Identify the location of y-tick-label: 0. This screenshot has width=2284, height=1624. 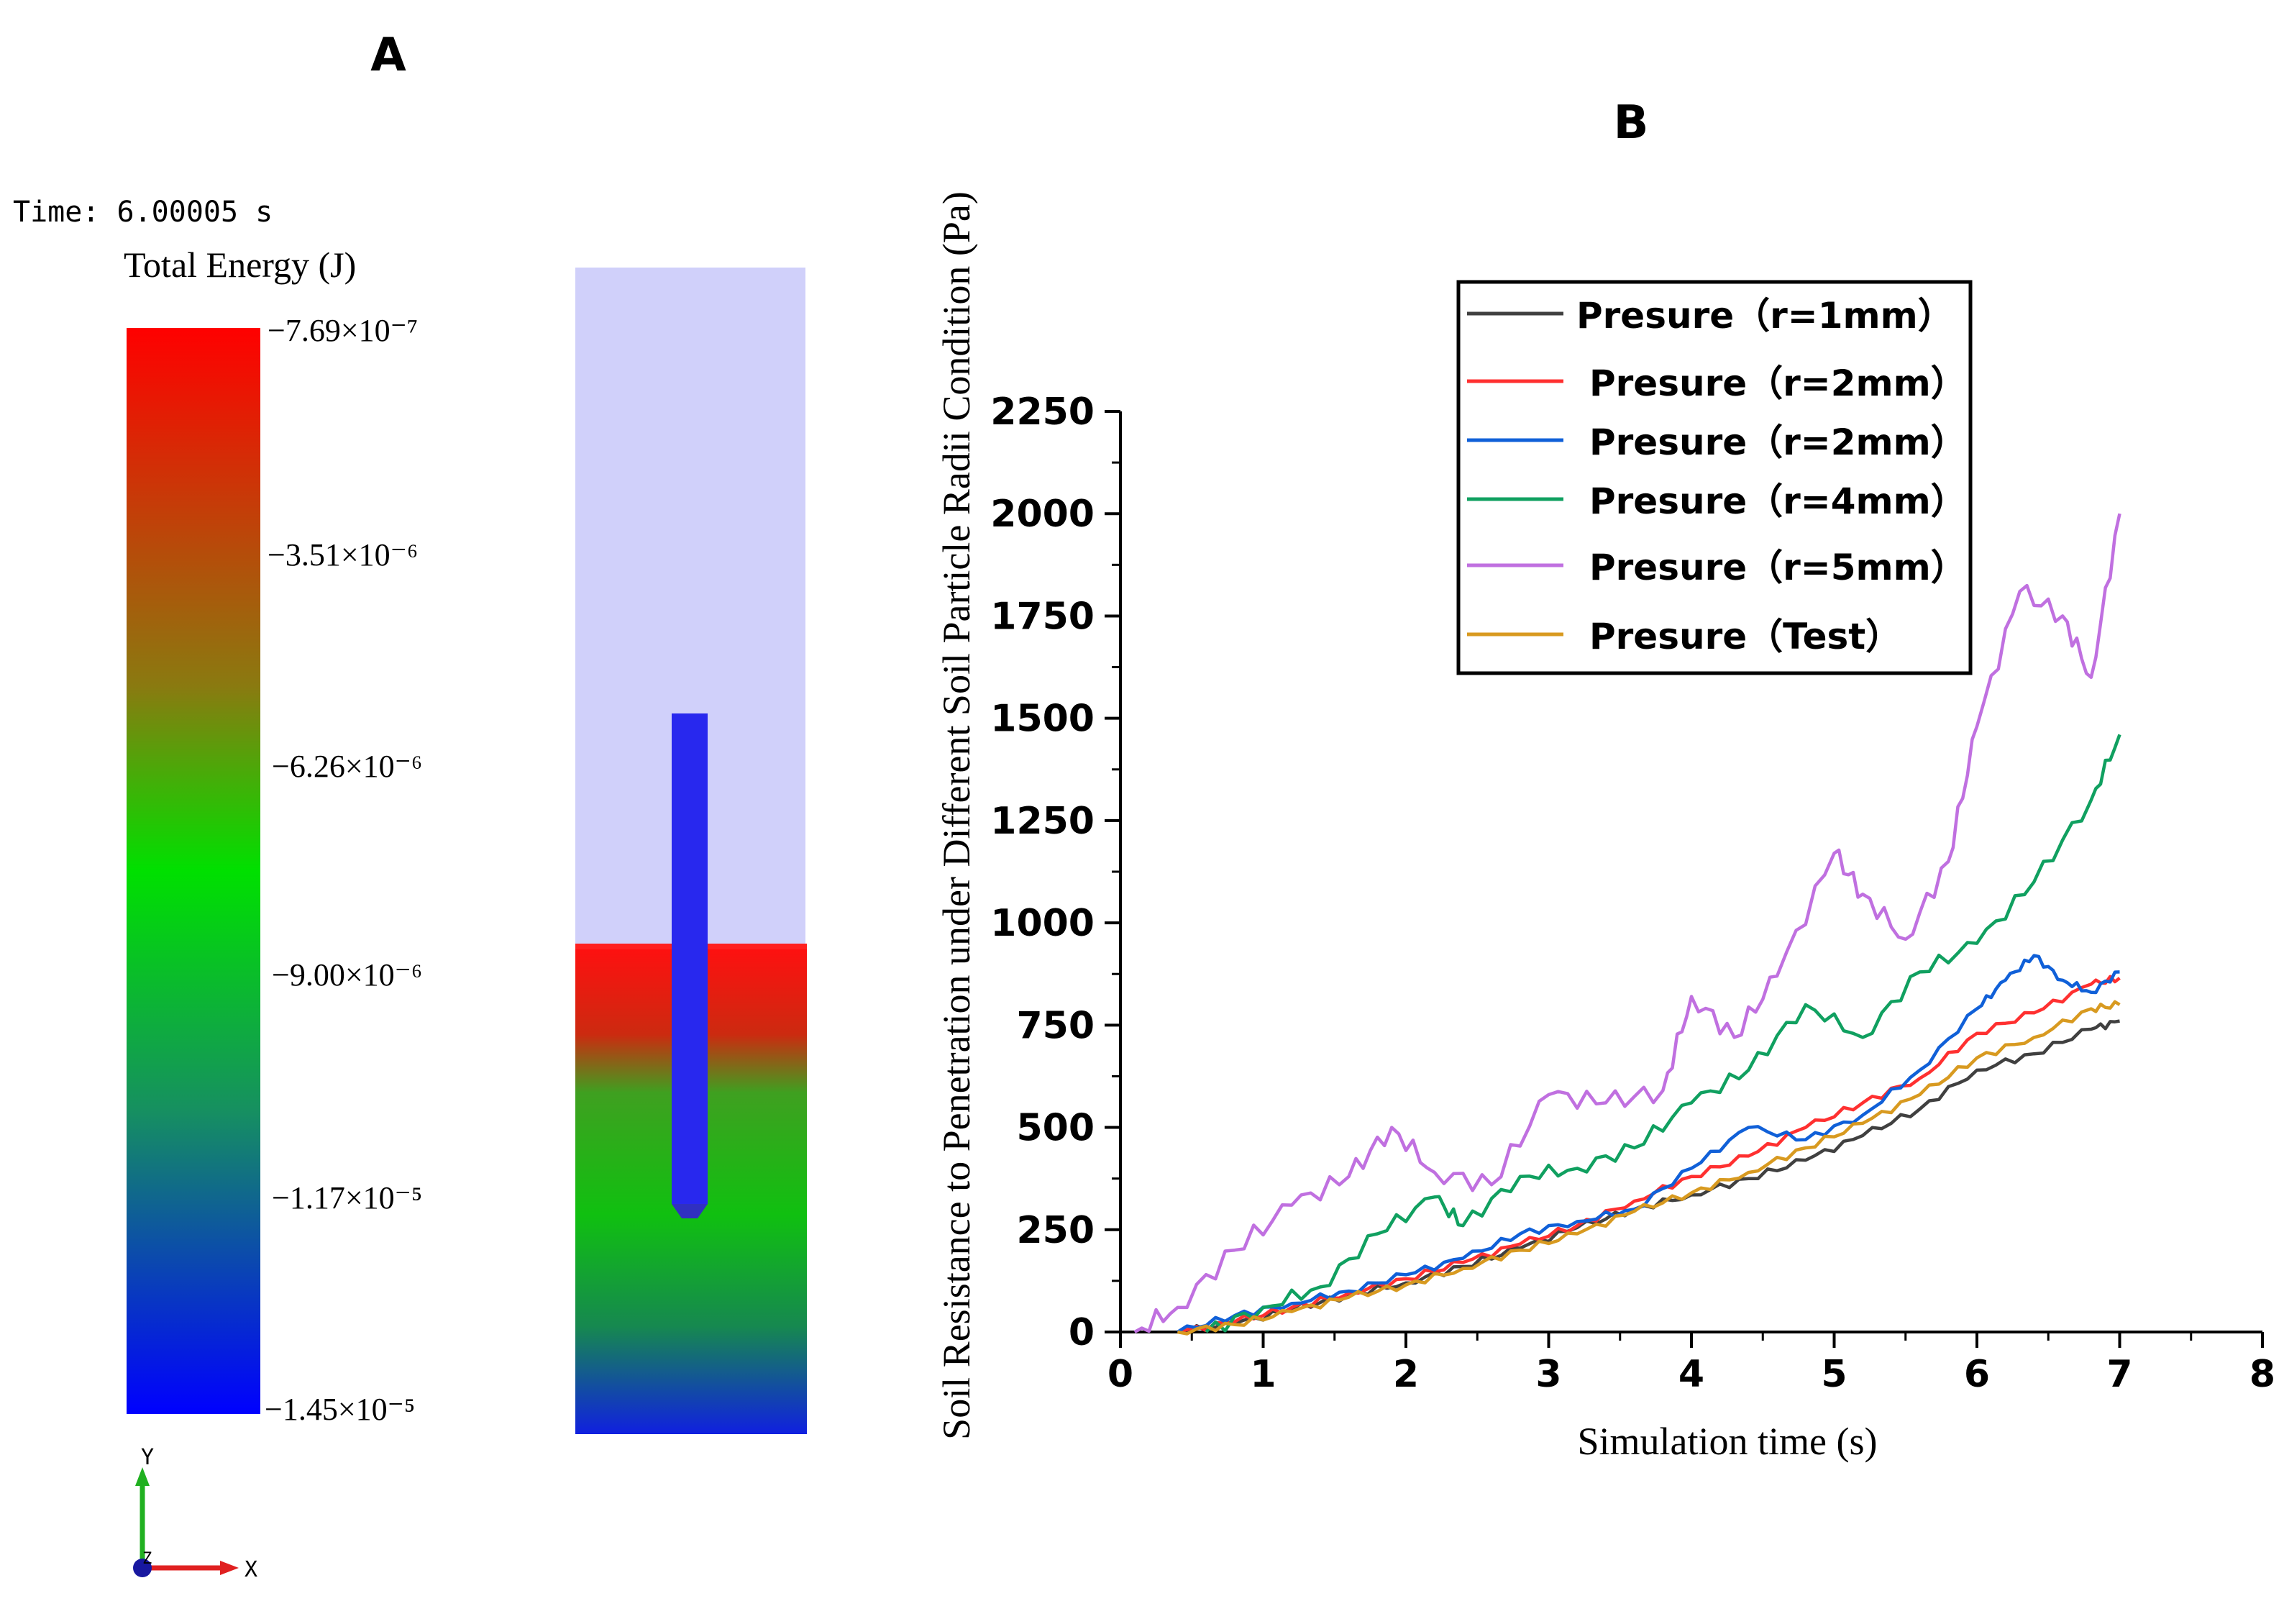
(1082, 1332).